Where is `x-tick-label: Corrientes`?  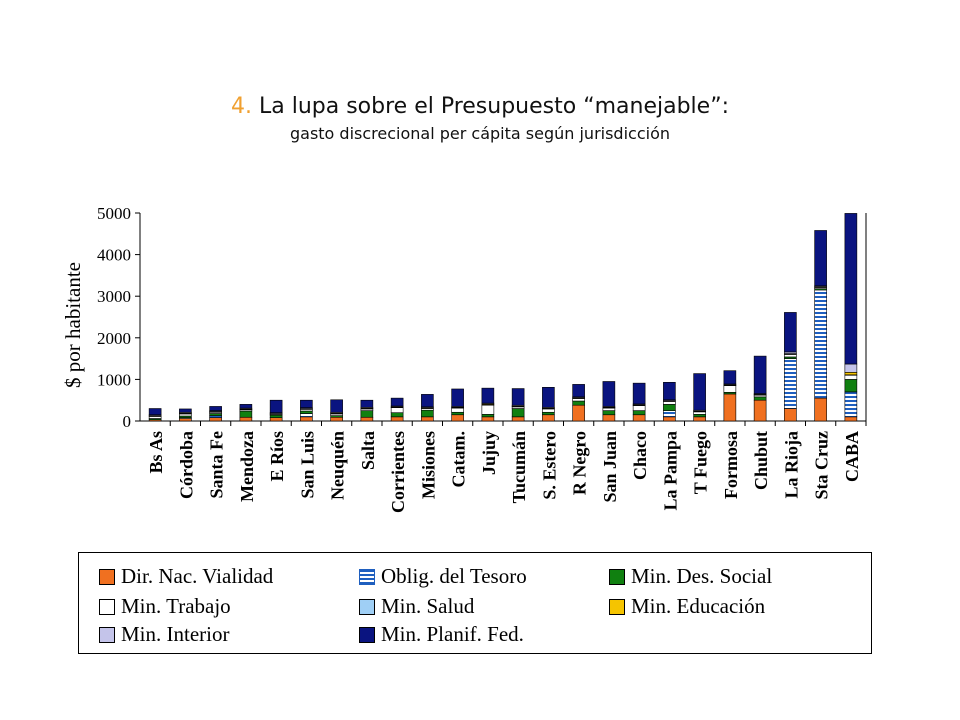
x-tick-label: Corrientes is located at coordinates (398, 472).